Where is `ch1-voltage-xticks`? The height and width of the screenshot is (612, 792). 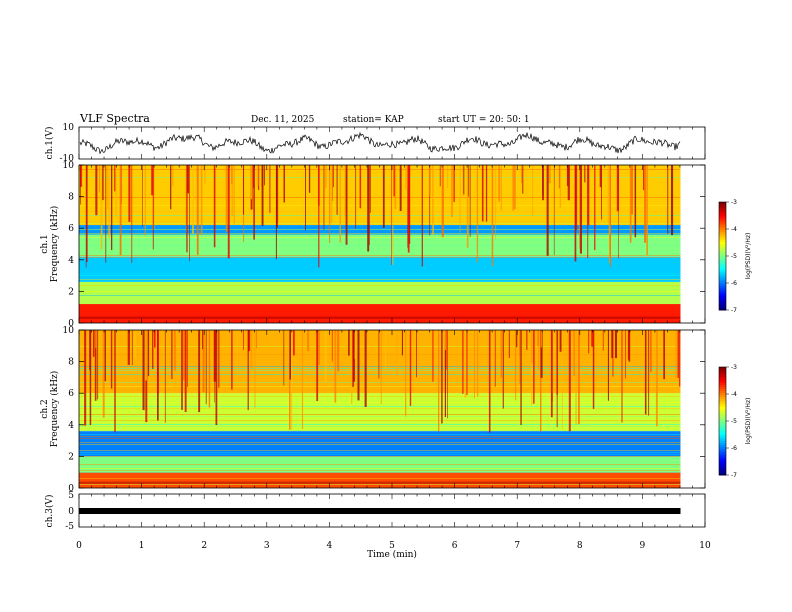 ch1-voltage-xticks is located at coordinates (392, 143).